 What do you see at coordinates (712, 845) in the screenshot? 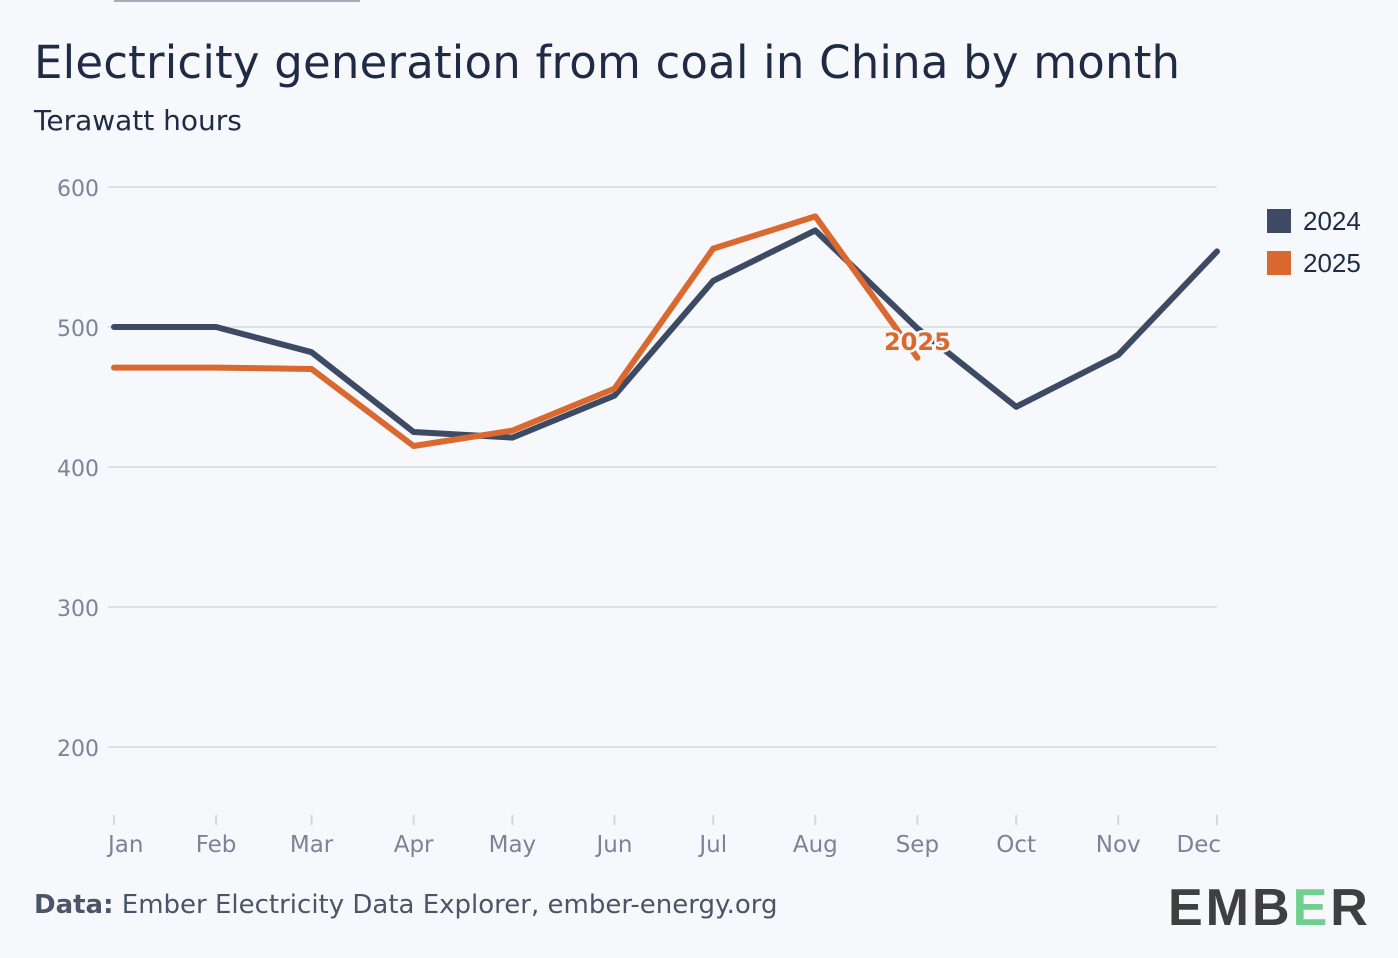
I see `x-tick-label: Jul` at bounding box center [712, 845].